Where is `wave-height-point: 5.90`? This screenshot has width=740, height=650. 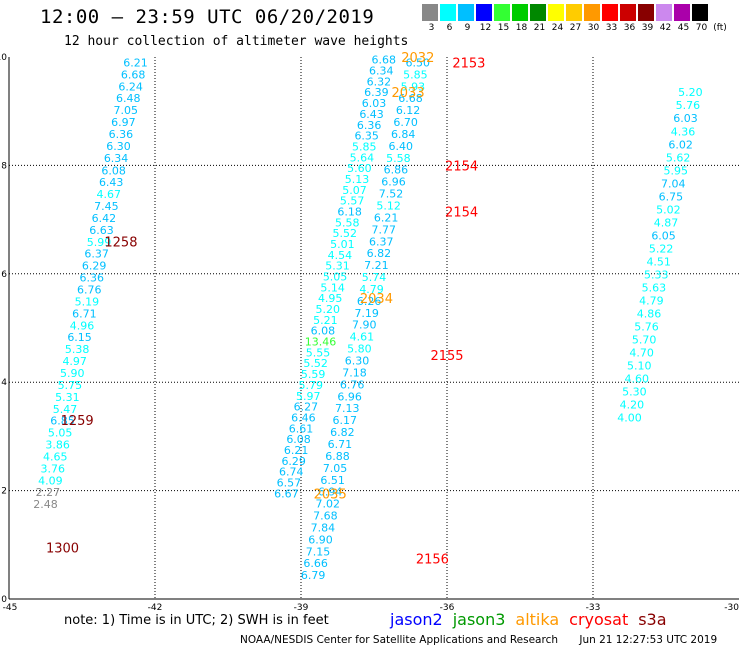
wave-height-point: 5.90 is located at coordinates (72, 373).